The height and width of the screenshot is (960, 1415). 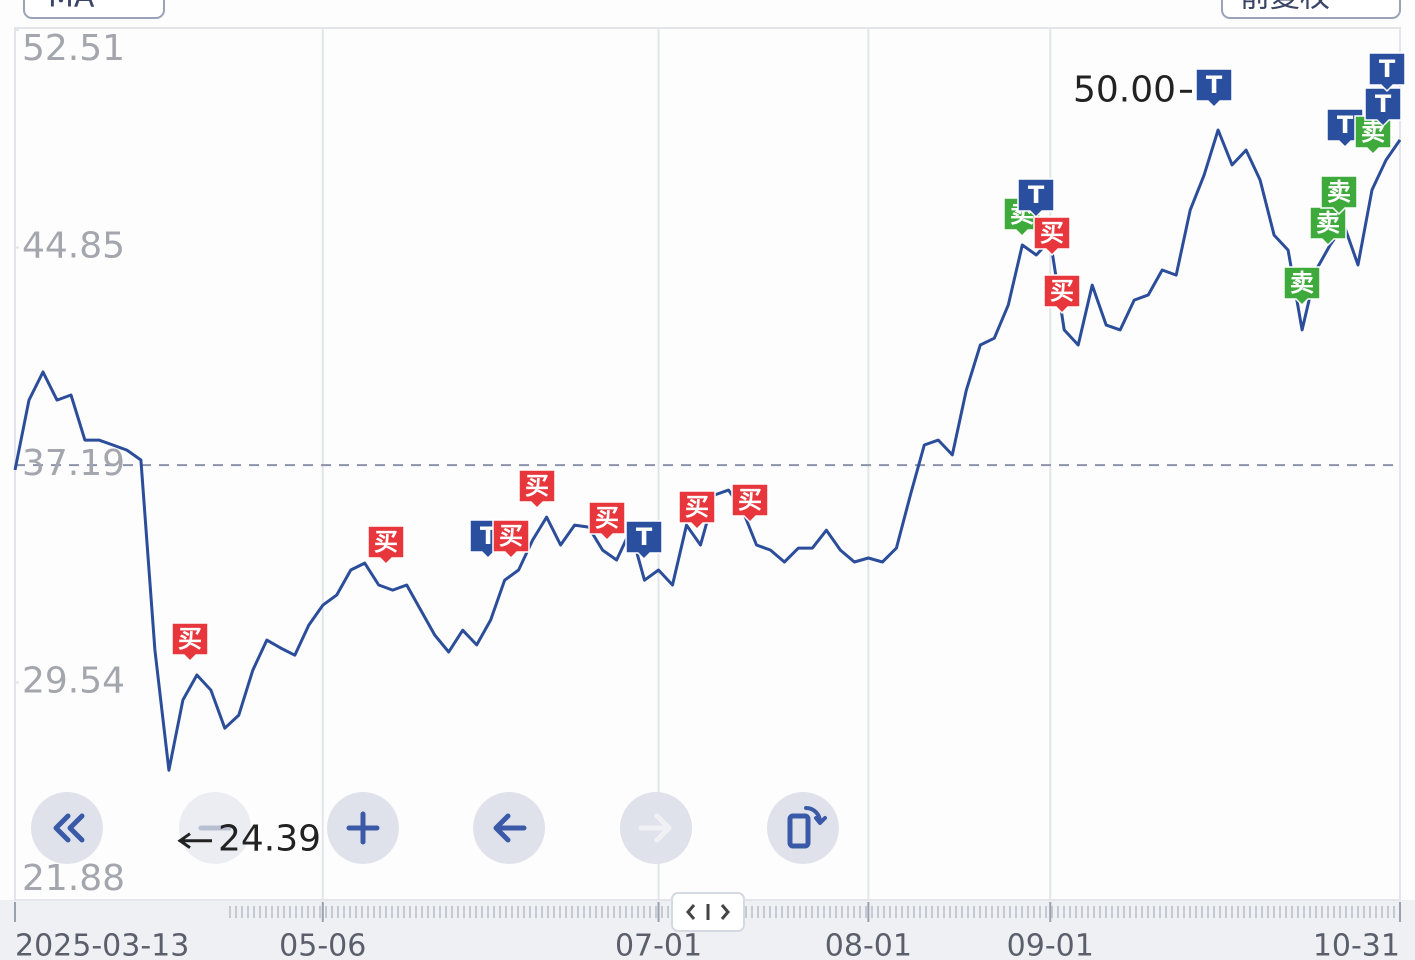 What do you see at coordinates (658, 944) in the screenshot?
I see `x-tick-label: 07-01` at bounding box center [658, 944].